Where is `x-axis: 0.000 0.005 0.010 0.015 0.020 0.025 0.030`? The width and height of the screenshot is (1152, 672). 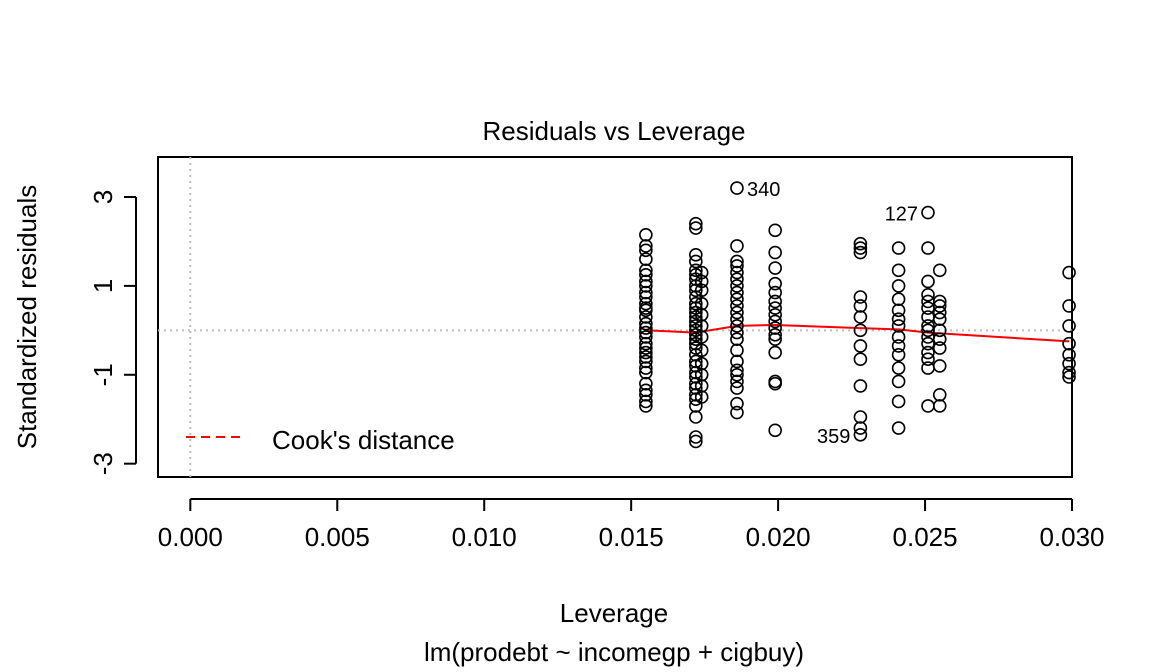
x-axis: 0.000 0.005 0.010 0.015 0.020 0.025 0.030 is located at coordinates (631, 525).